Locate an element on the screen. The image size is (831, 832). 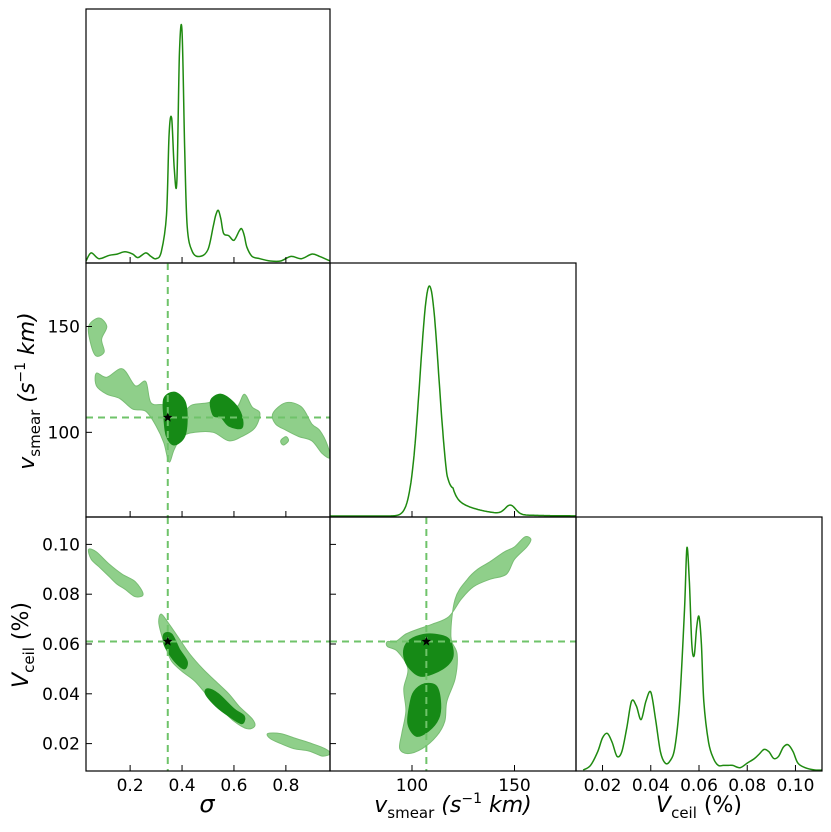
v-ceil-marginal-xtick-label: 0.10 is located at coordinates (796, 786).